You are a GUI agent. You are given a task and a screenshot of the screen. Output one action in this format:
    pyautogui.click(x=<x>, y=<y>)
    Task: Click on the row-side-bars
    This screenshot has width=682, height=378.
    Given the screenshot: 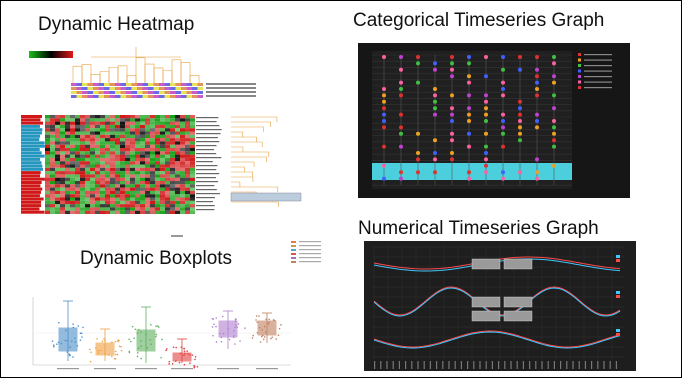 What is the action you would take?
    pyautogui.click(x=33, y=164)
    